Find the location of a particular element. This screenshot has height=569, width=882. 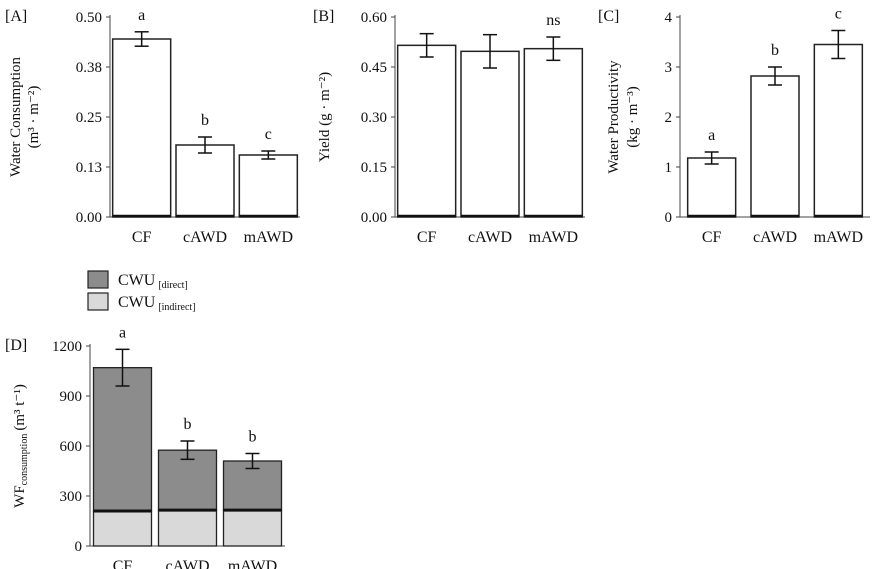

y-tick-label: 1 is located at coordinates (669, 168).